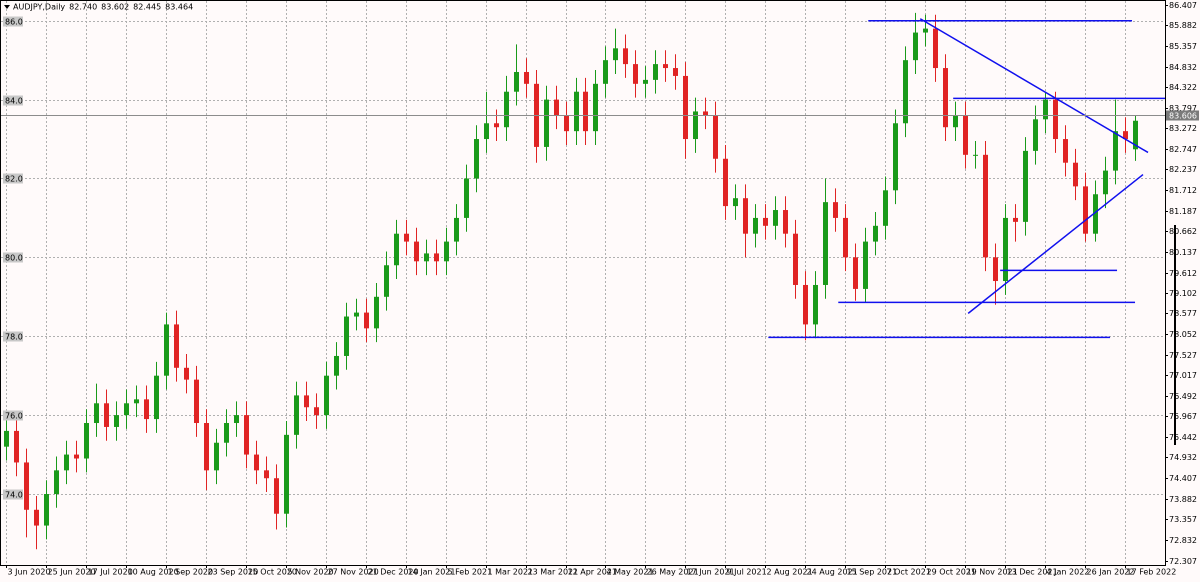  I want to click on x-tick-label: 15 Oct 2020, so click(272, 572).